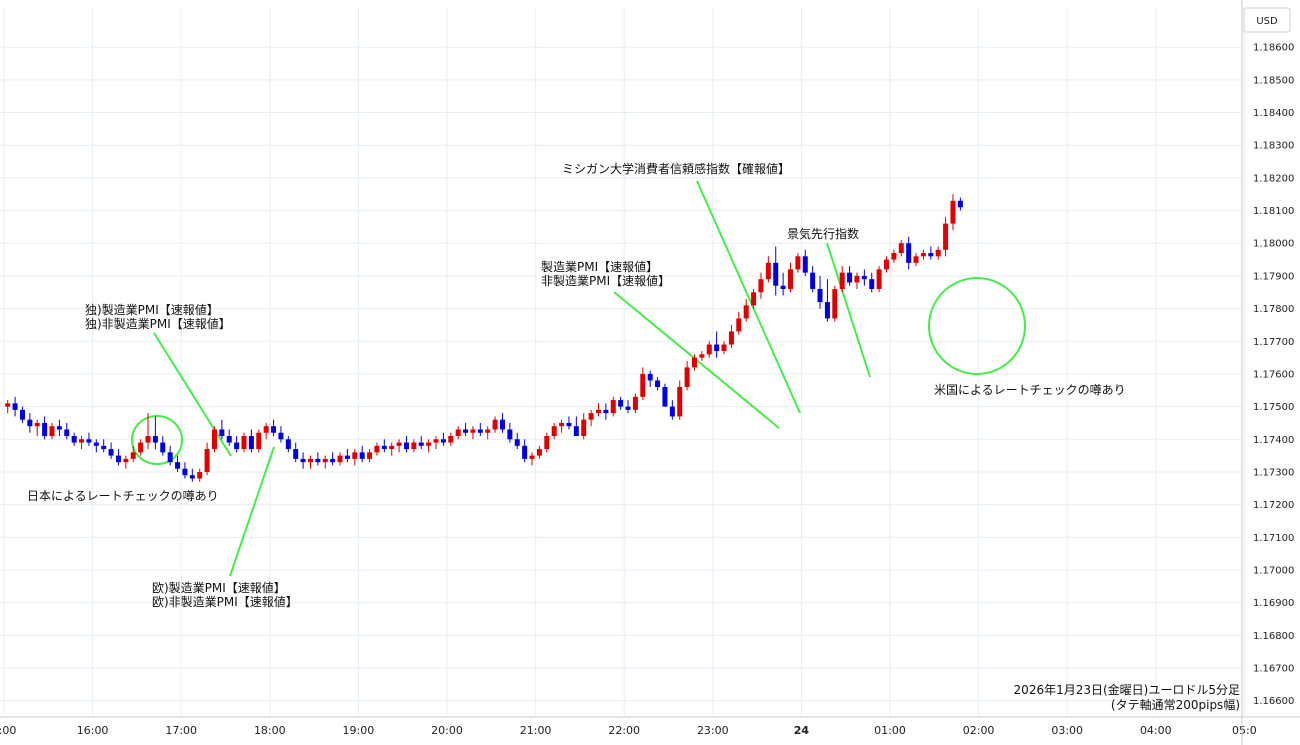 The width and height of the screenshot is (1300, 745). I want to click on chart-caption: 2026年1月23日(金曜日)ユーロドル5分足, so click(1127, 689).